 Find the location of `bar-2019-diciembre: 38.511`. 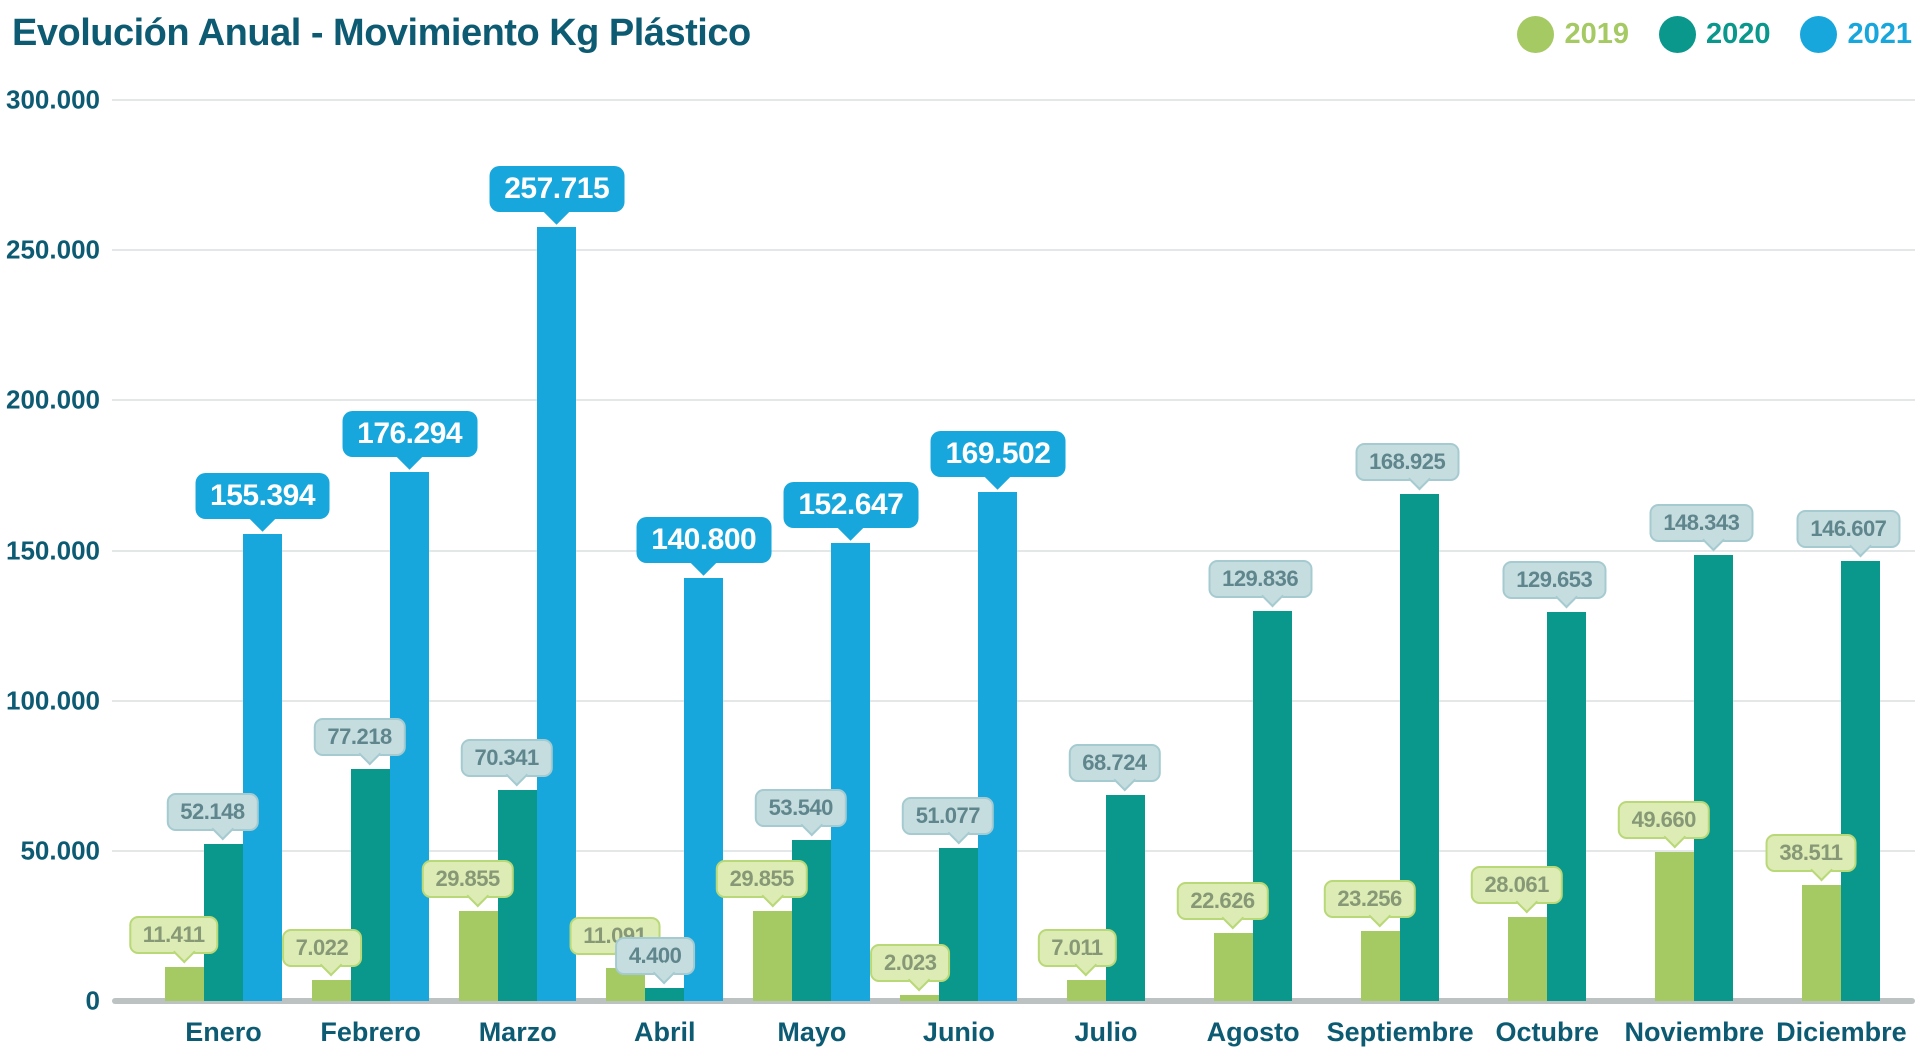

bar-2019-diciembre: 38.511 is located at coordinates (1811, 917).